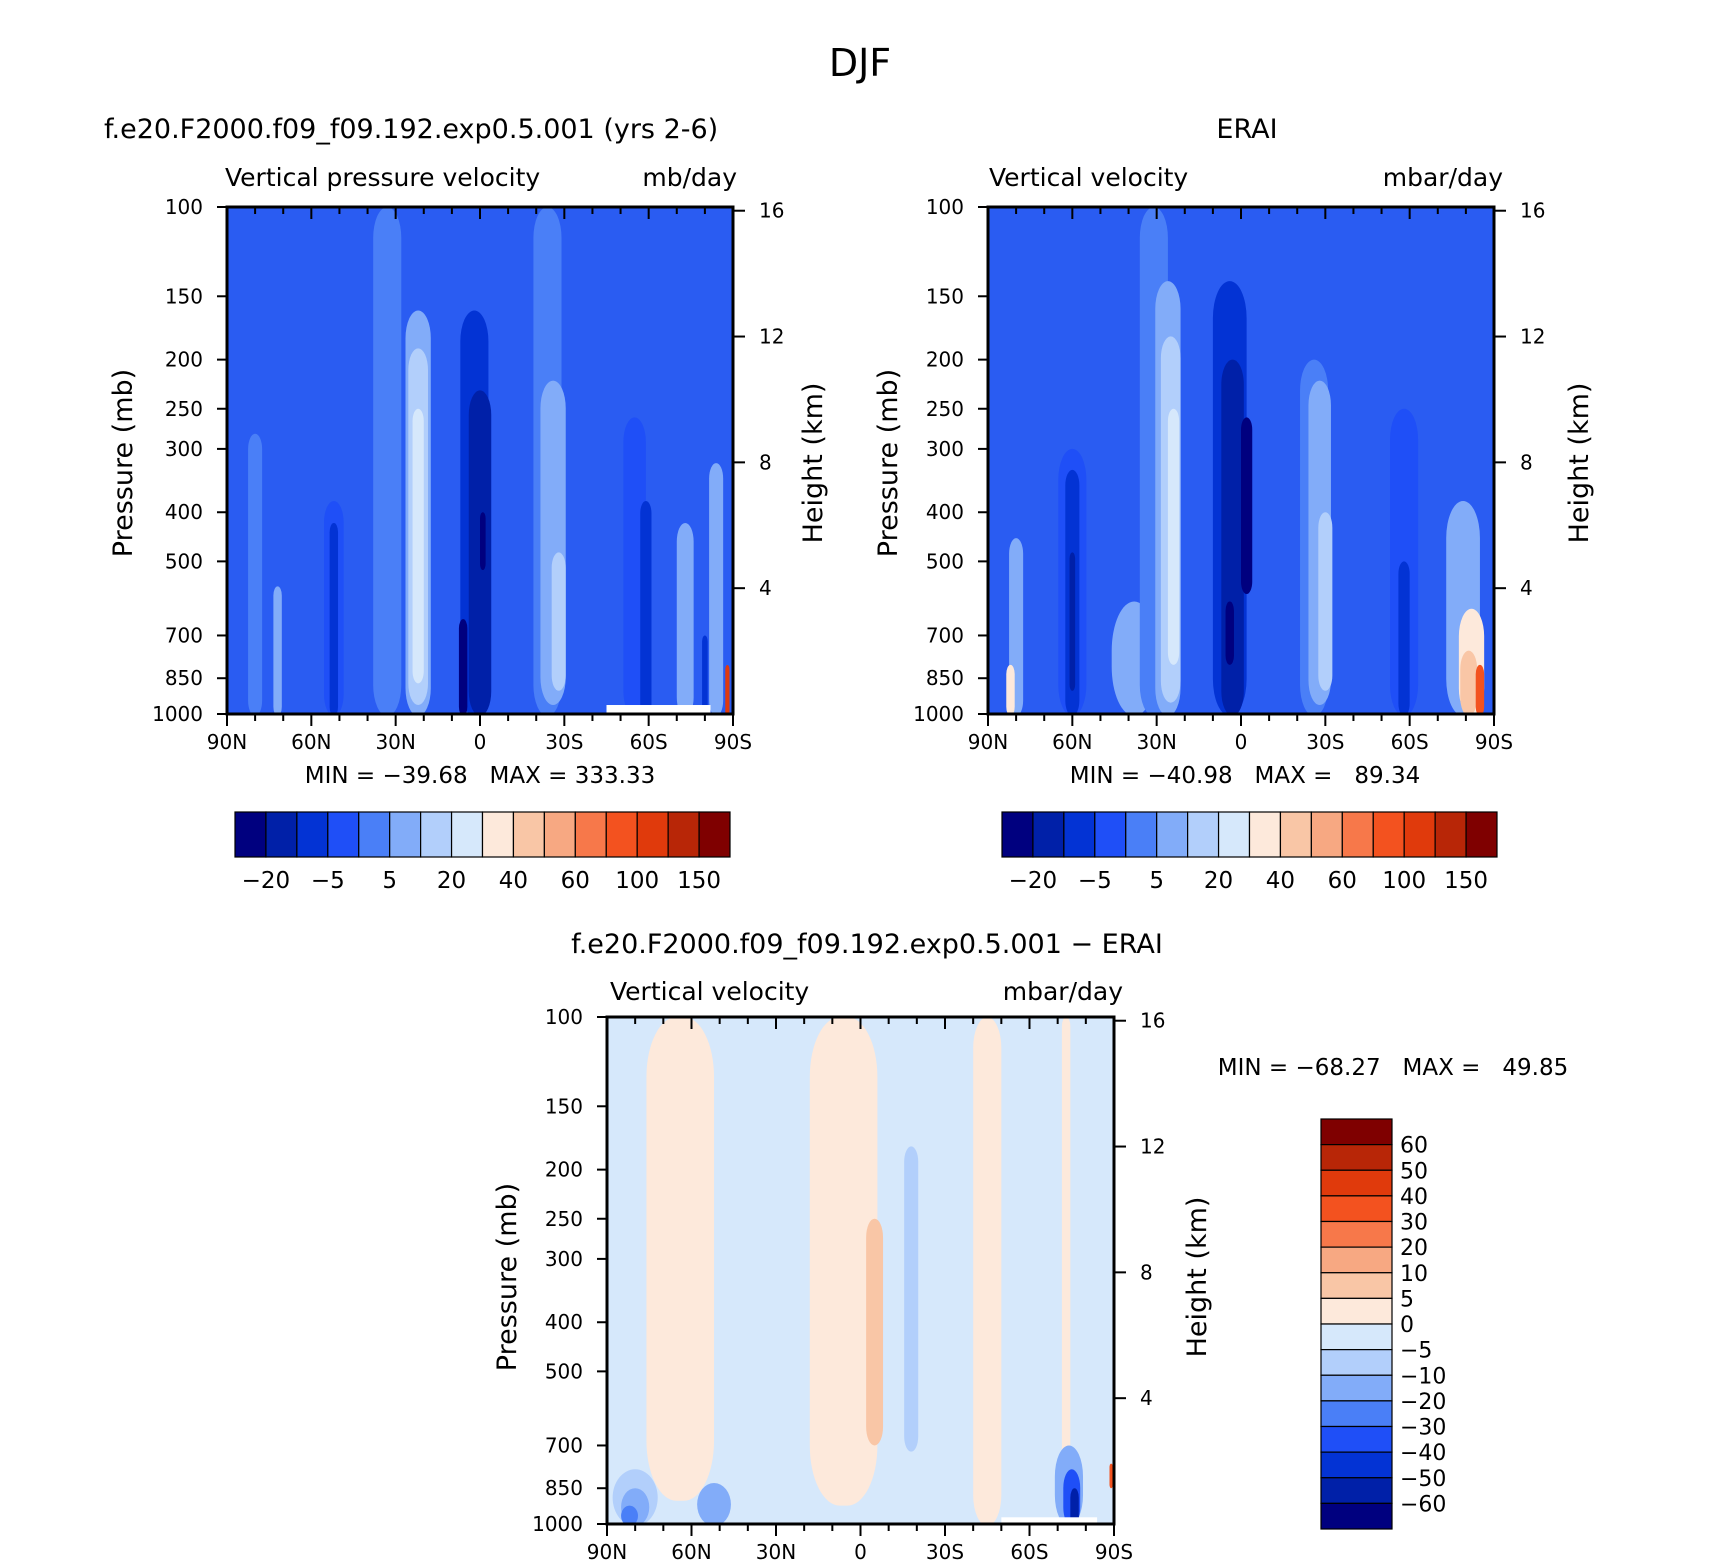  Describe the element at coordinates (1245, 776) in the screenshot. I see `panel-obs-stats: MIN = −40.98 MAX = 89.34` at that location.